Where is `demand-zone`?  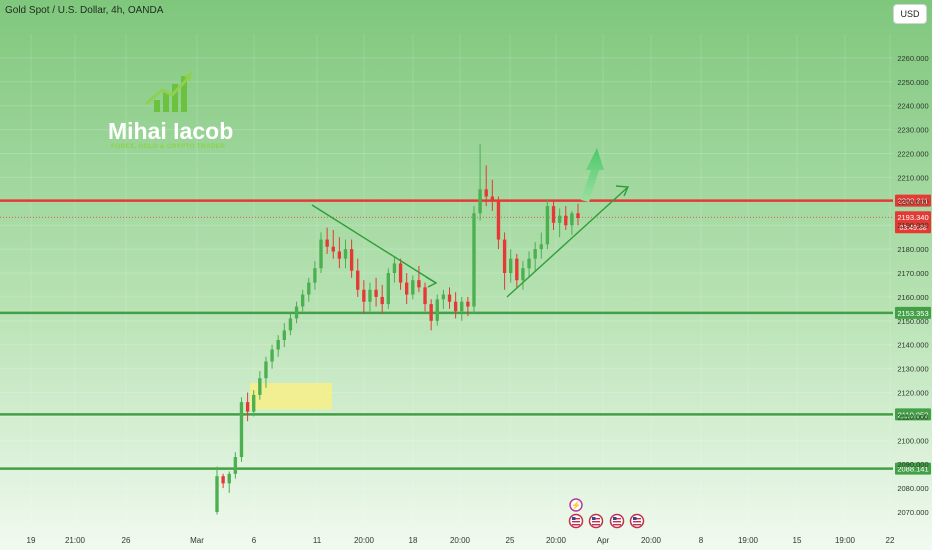
demand-zone is located at coordinates (291, 396).